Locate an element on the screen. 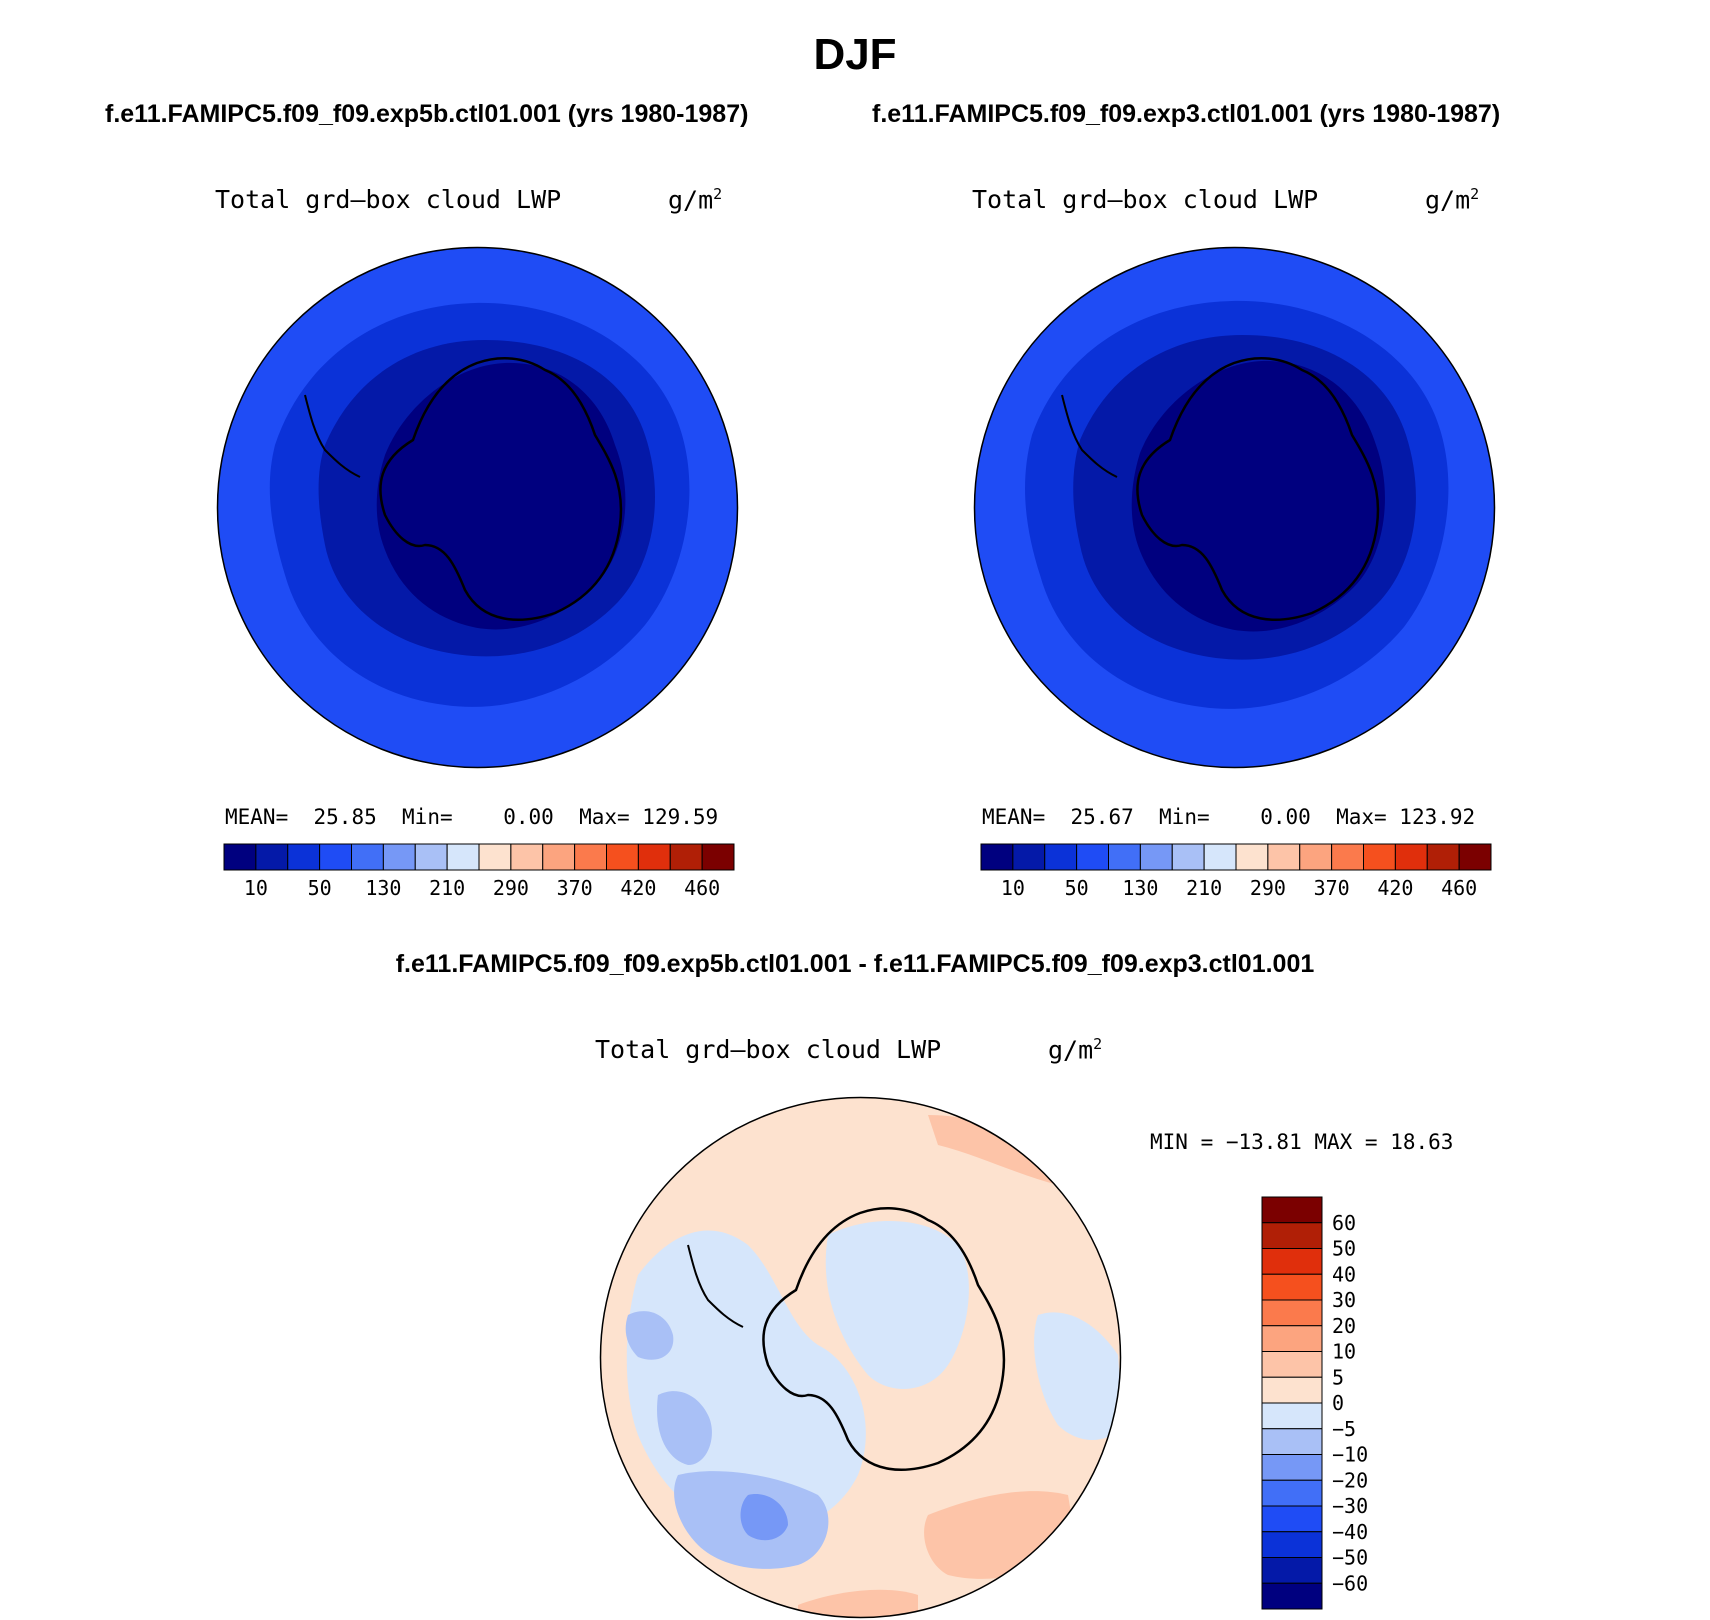 The image size is (1710, 1620). left-colorbar-label: 50 is located at coordinates (320, 888).